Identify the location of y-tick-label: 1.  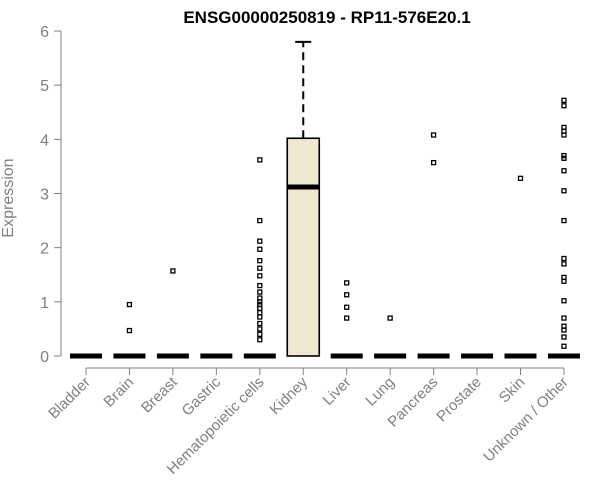
(44, 303).